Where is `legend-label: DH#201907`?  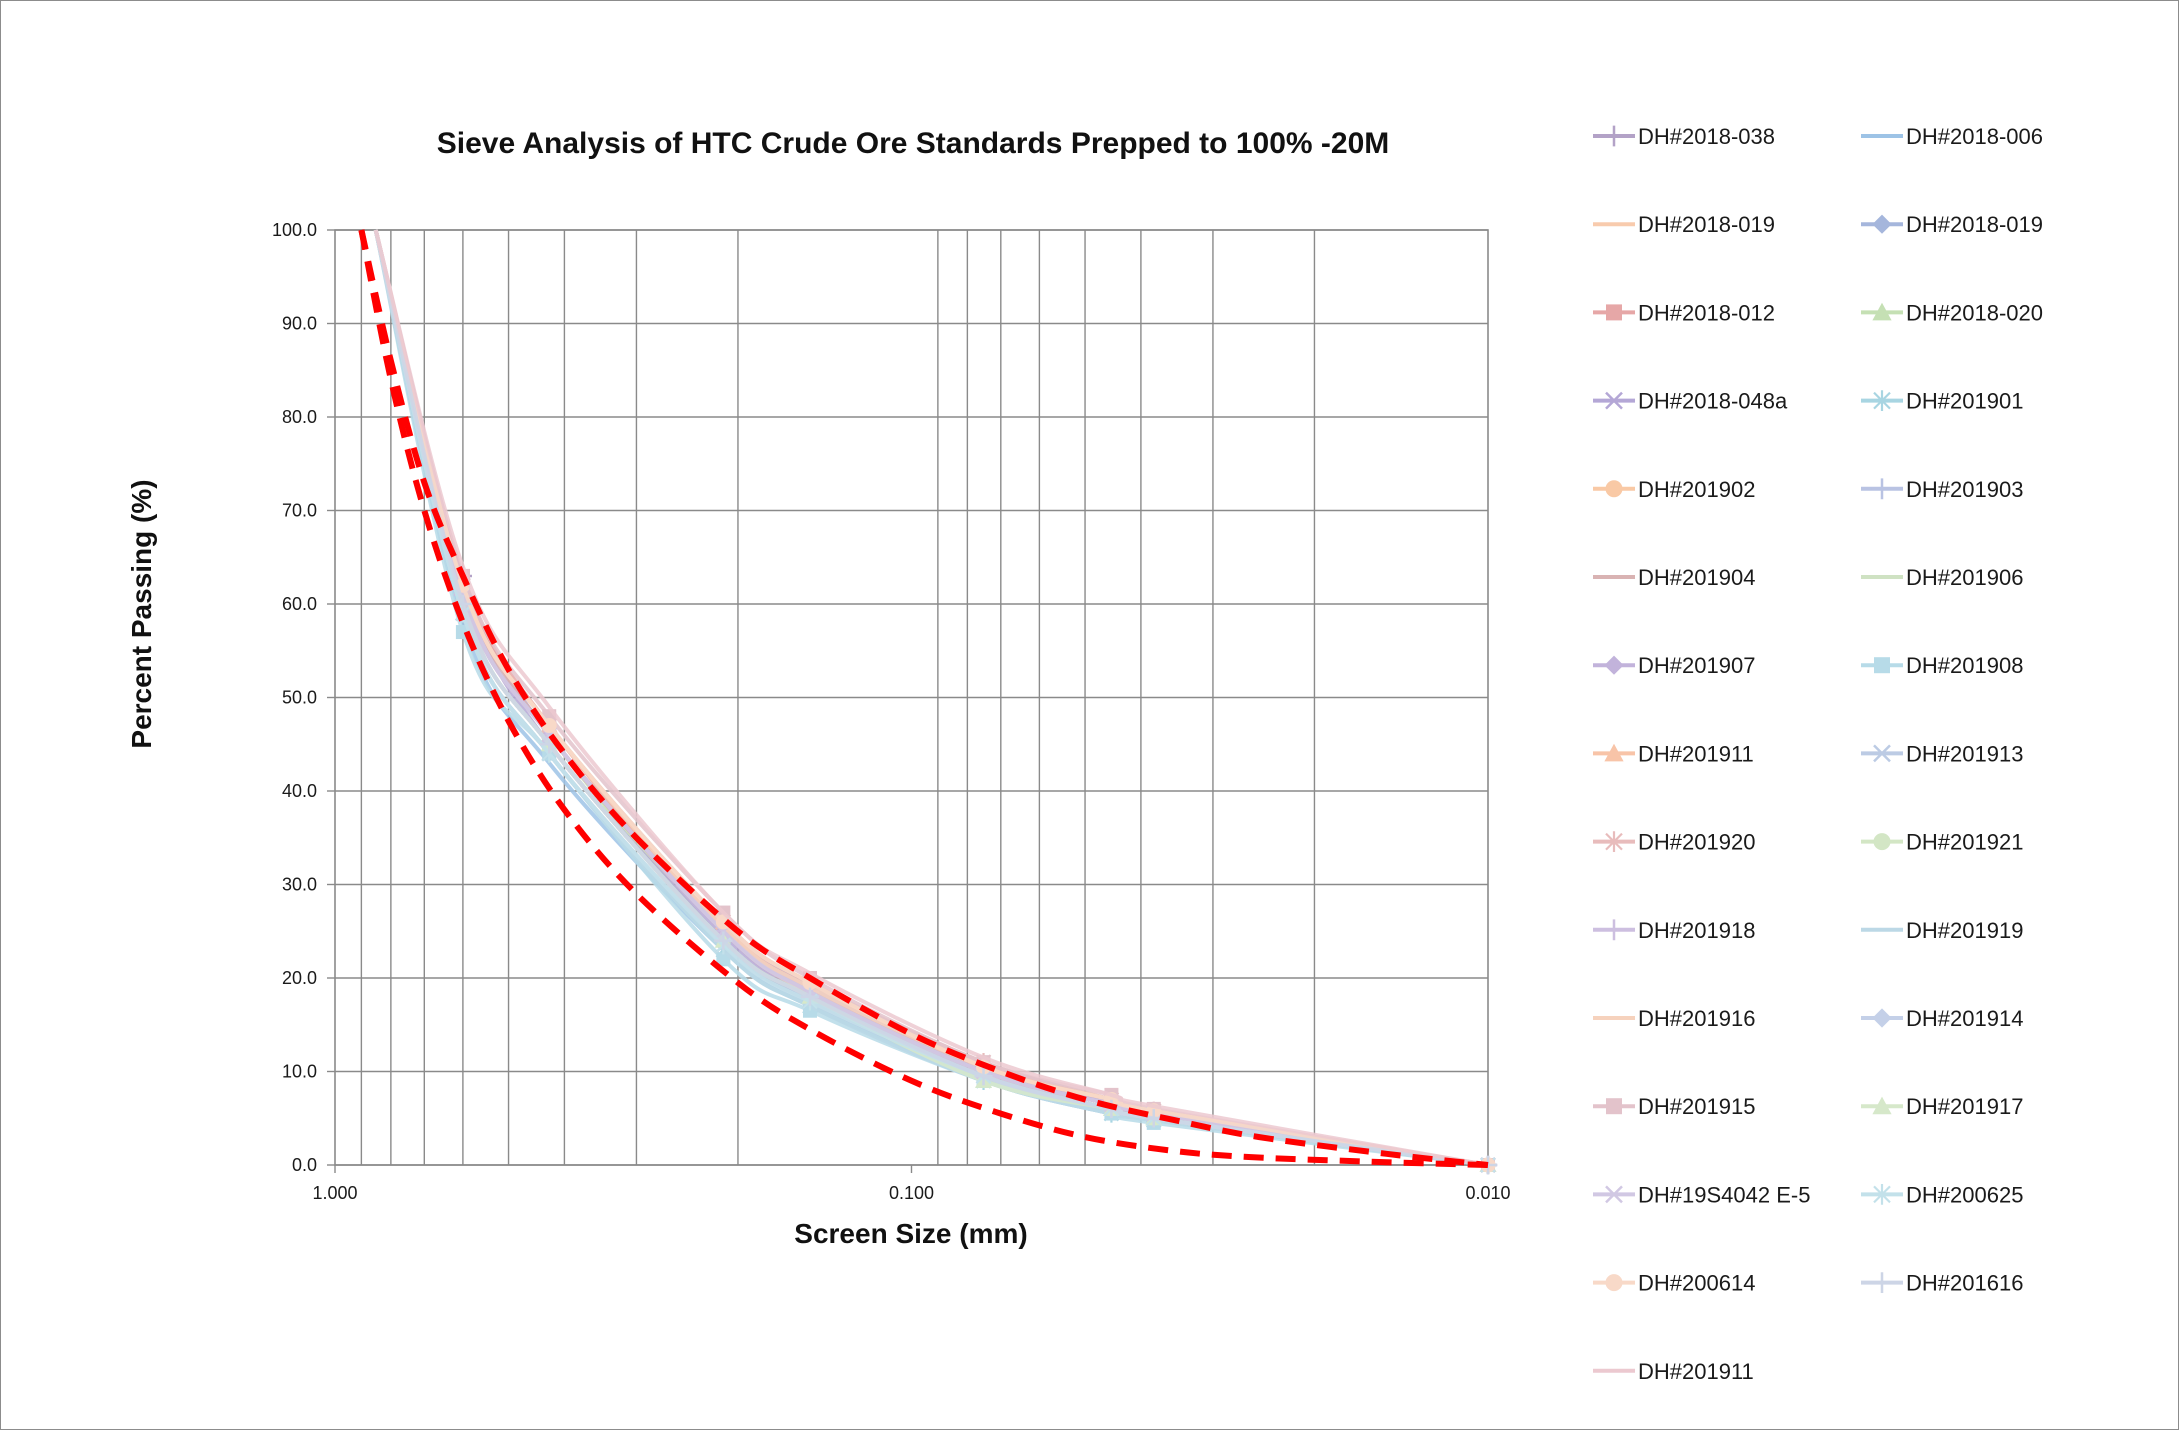
legend-label: DH#201907 is located at coordinates (1696, 665).